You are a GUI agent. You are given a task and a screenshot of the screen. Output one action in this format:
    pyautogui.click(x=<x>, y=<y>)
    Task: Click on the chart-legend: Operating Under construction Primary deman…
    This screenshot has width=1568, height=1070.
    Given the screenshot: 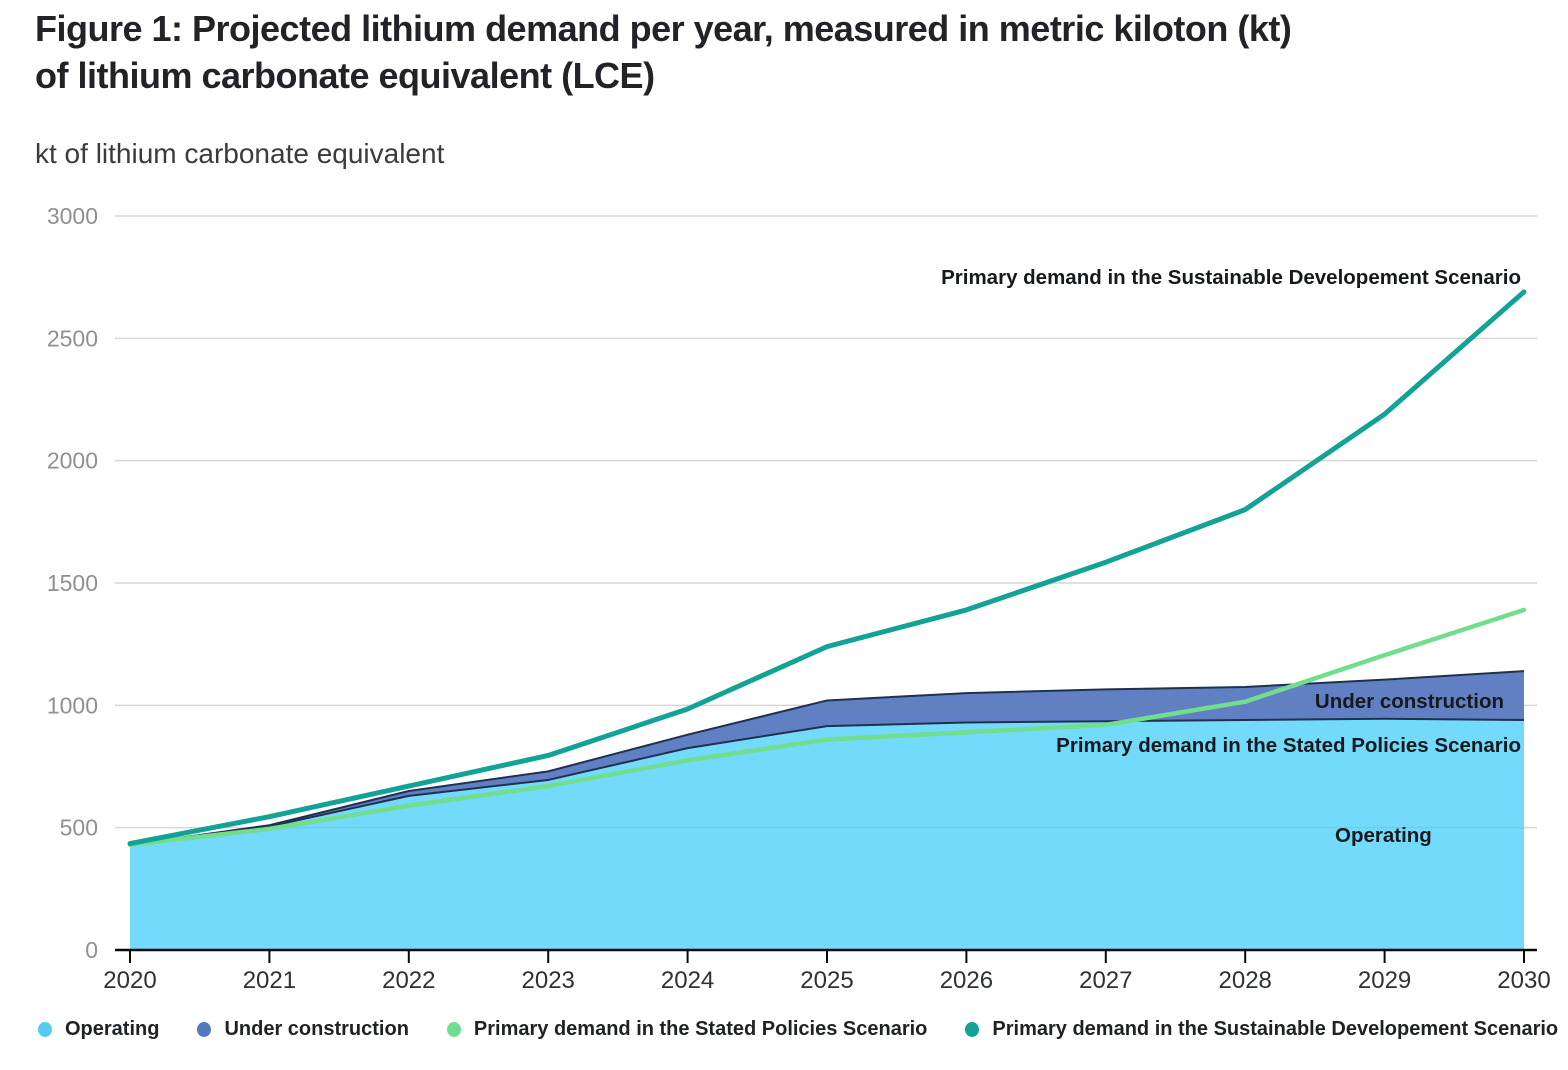 What is the action you would take?
    pyautogui.click(x=784, y=1029)
    